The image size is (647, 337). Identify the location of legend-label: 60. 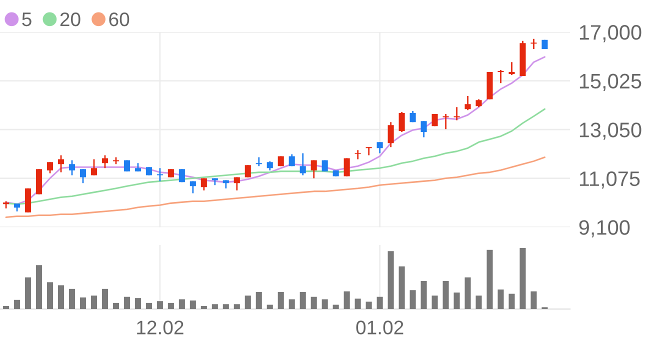
(119, 19).